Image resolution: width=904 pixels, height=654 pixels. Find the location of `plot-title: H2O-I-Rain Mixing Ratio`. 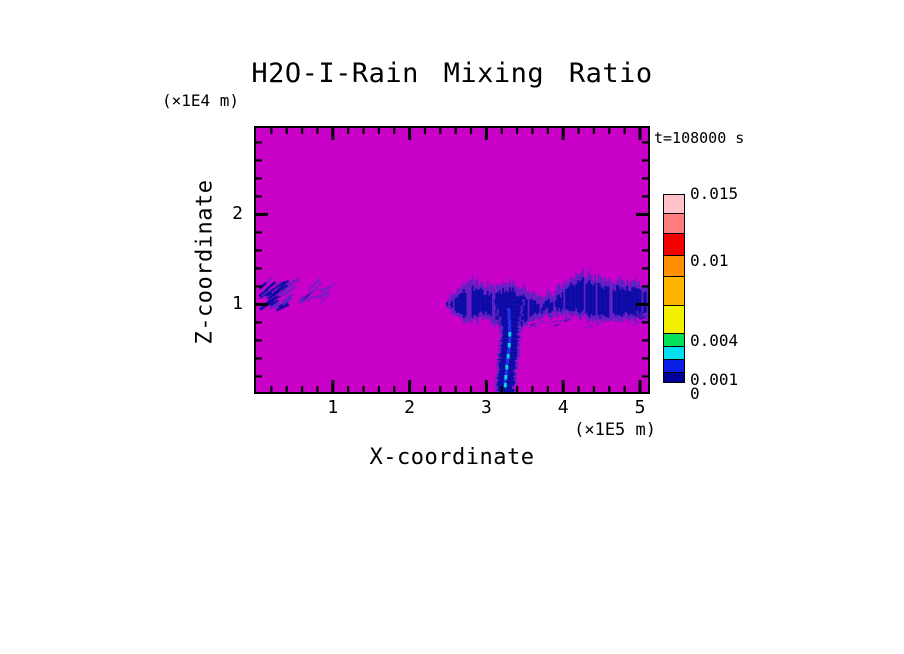

plot-title: H2O-I-Rain Mixing Ratio is located at coordinates (452, 73).